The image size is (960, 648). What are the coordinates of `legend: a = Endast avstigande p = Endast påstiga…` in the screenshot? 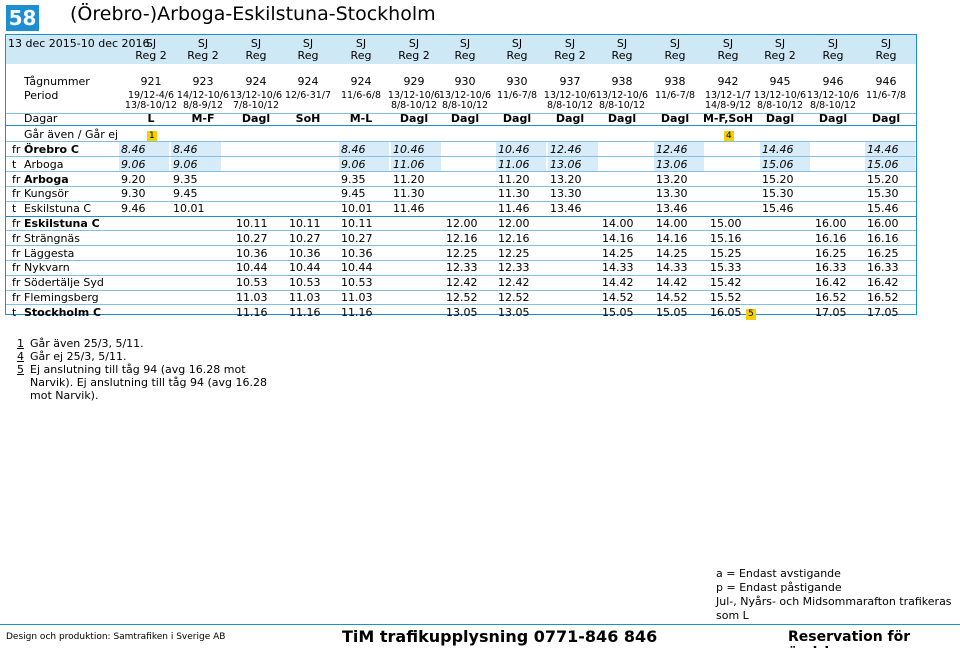 It's located at (838, 595).